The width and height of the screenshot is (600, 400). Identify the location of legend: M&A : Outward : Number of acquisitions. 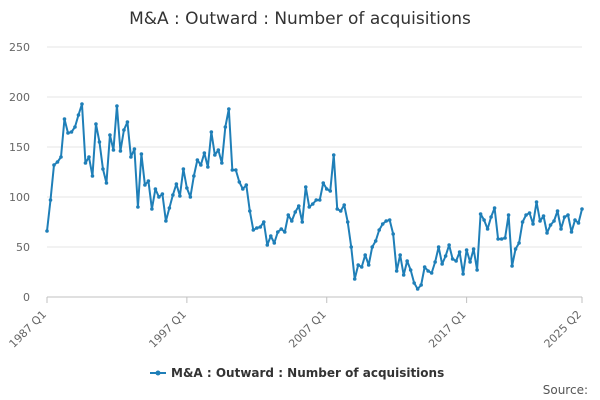
(297, 373).